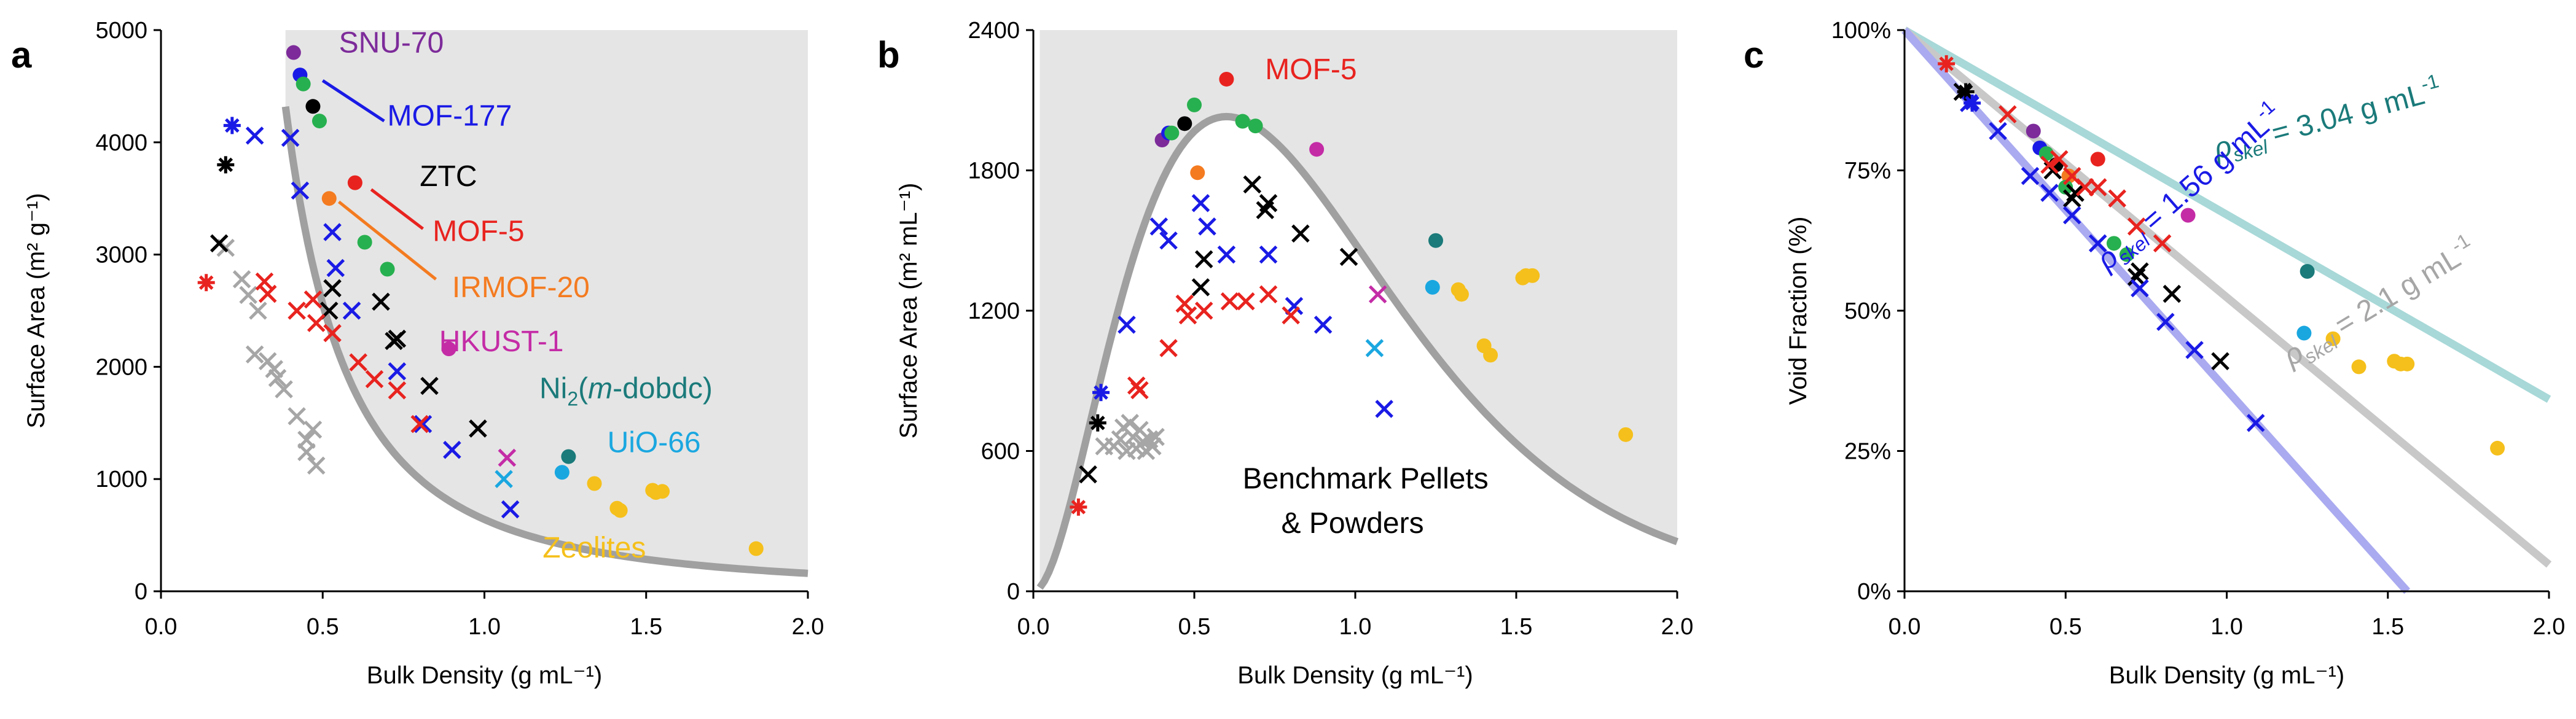 Image resolution: width=2576 pixels, height=719 pixels. Describe the element at coordinates (1798, 311) in the screenshot. I see `panel-c-ylabel: Void Fraction (%)` at that location.